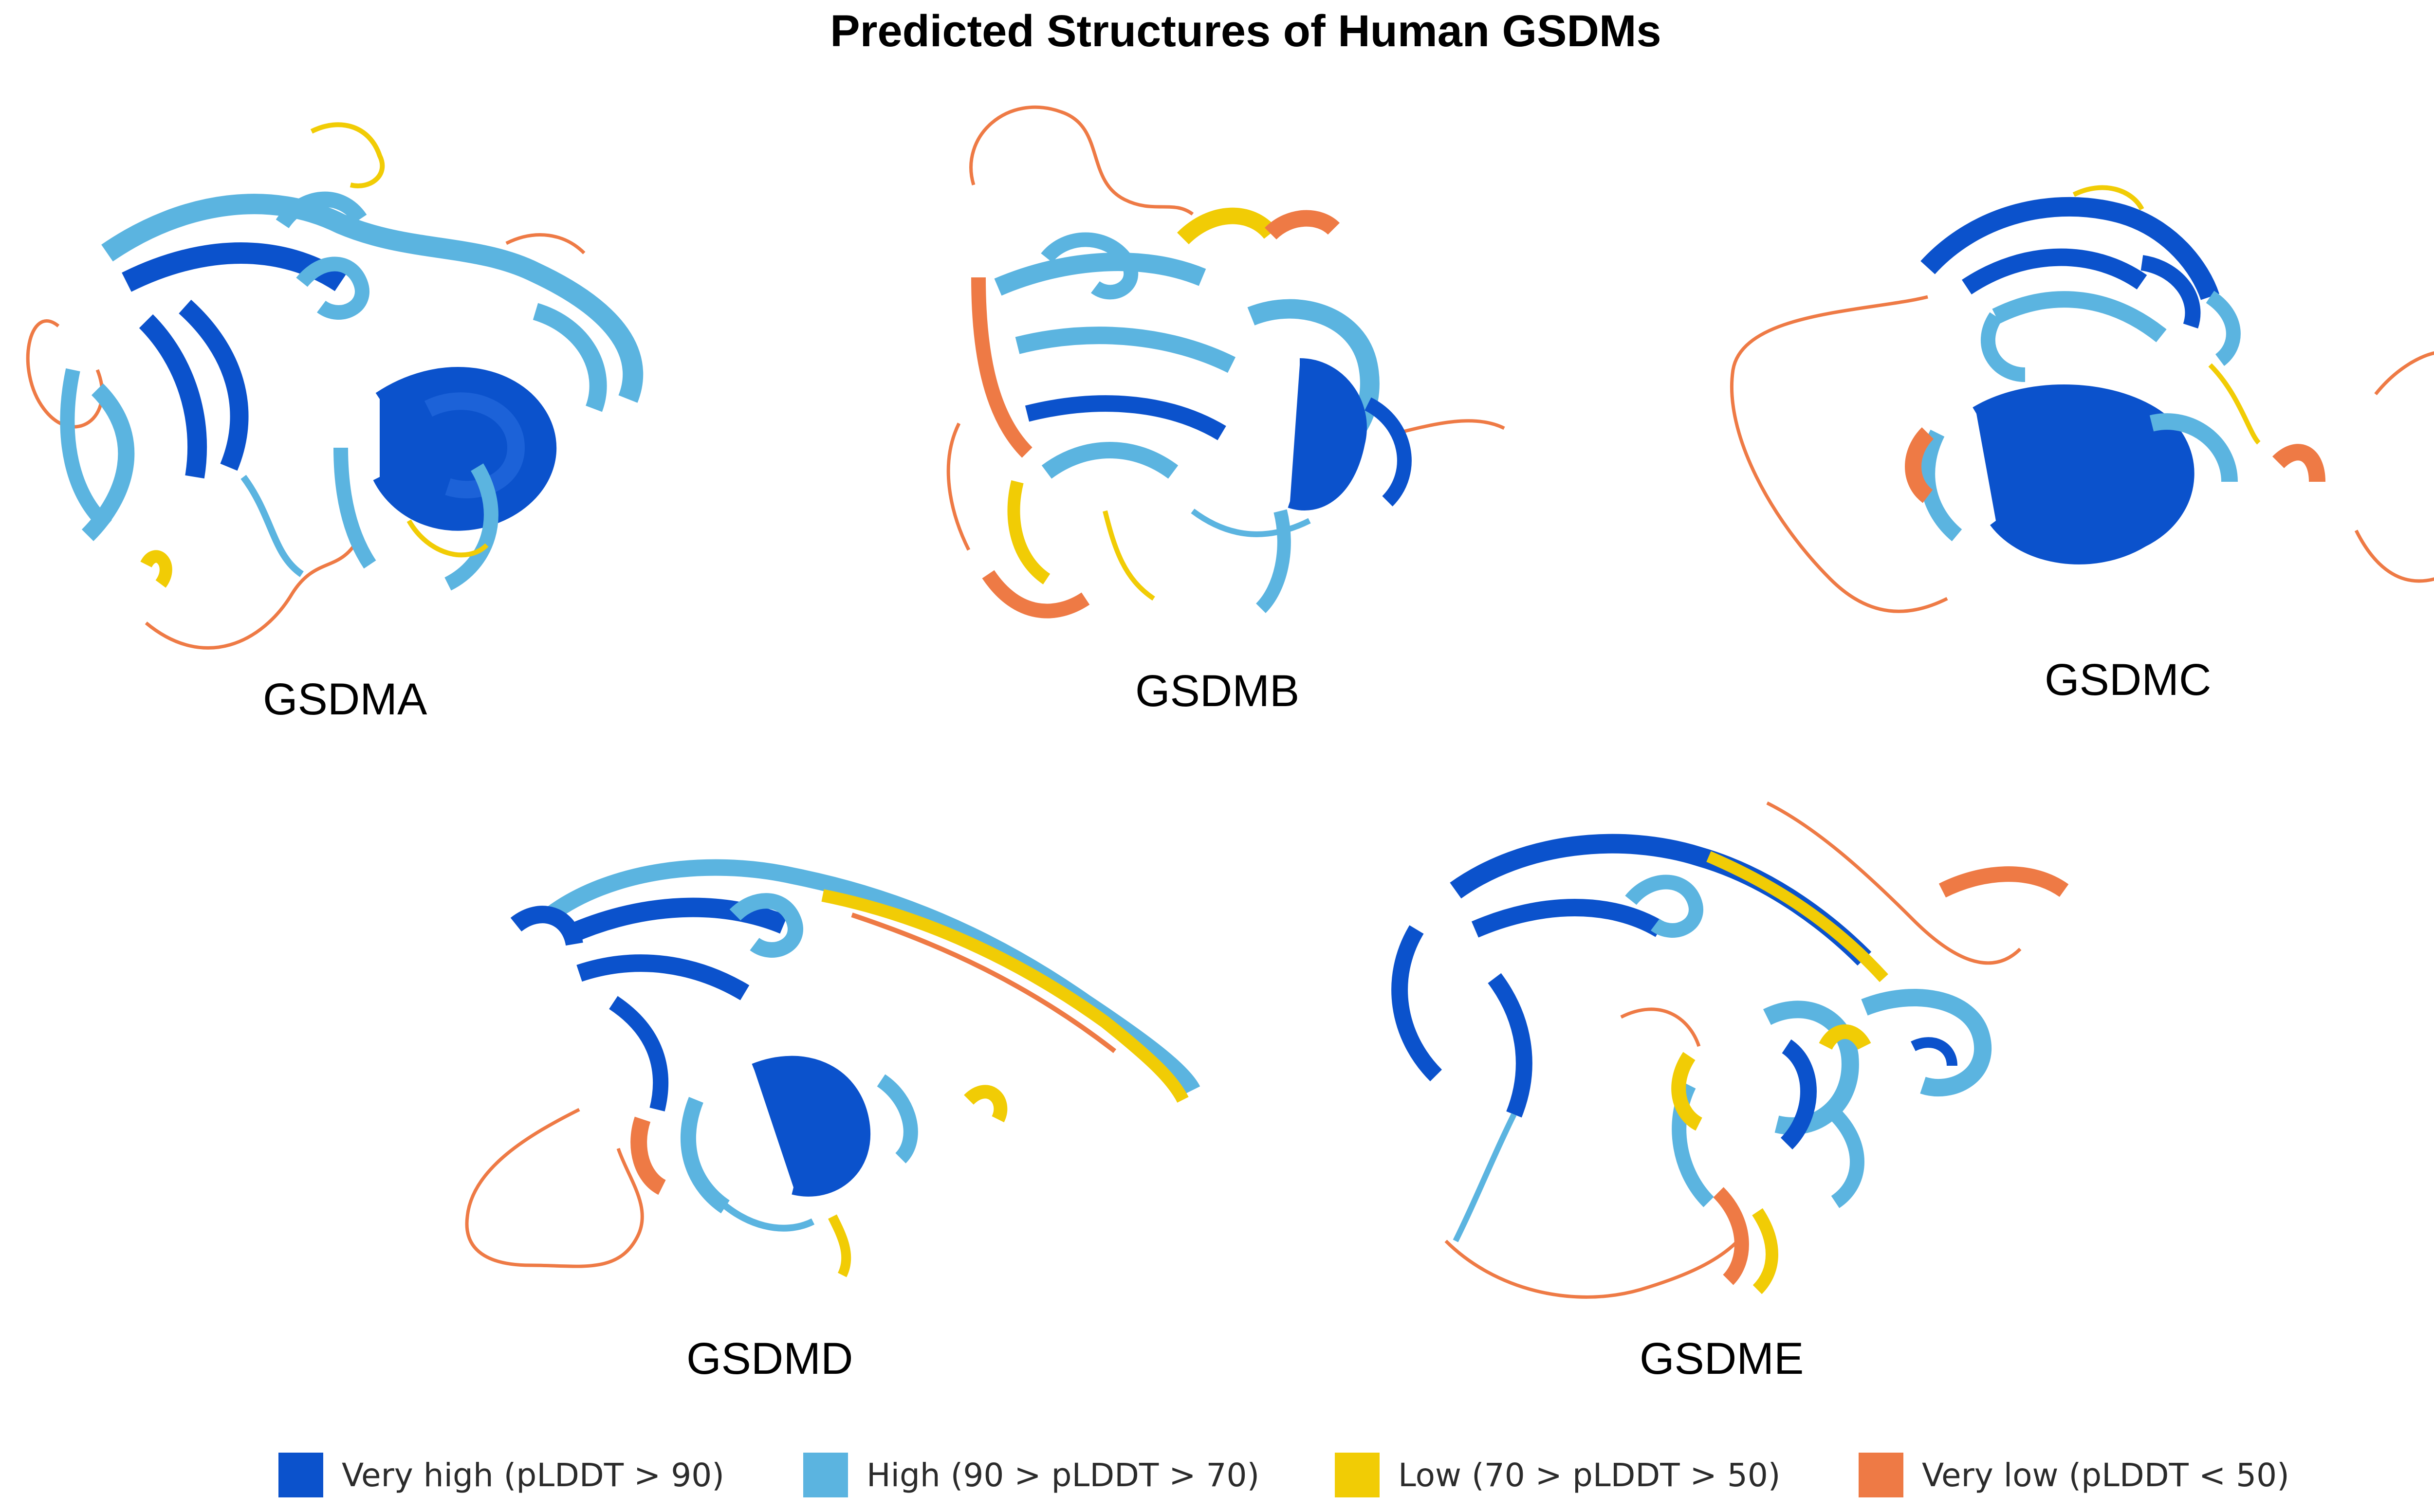  What do you see at coordinates (533, 1475) in the screenshot?
I see `legend-label-very-high: Very high (pLDDT > 90)` at bounding box center [533, 1475].